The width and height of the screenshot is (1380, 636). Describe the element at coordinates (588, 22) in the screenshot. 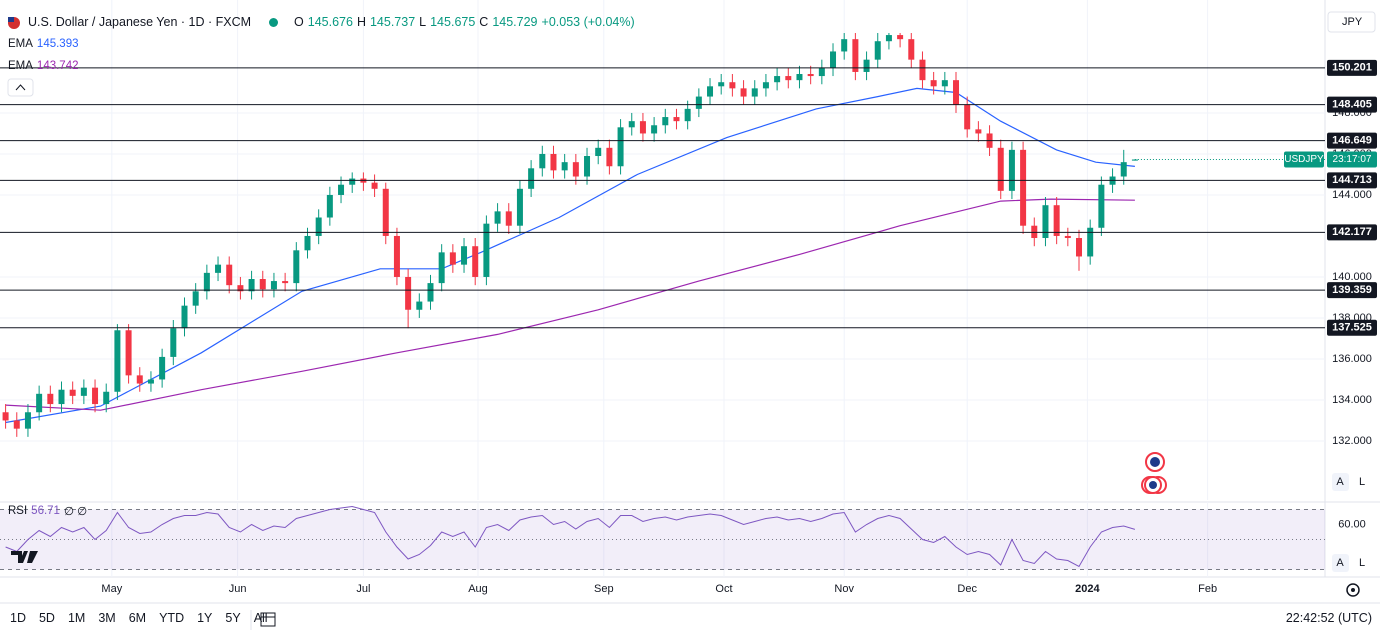

I see `change: +0.053 (+0.04%)` at that location.